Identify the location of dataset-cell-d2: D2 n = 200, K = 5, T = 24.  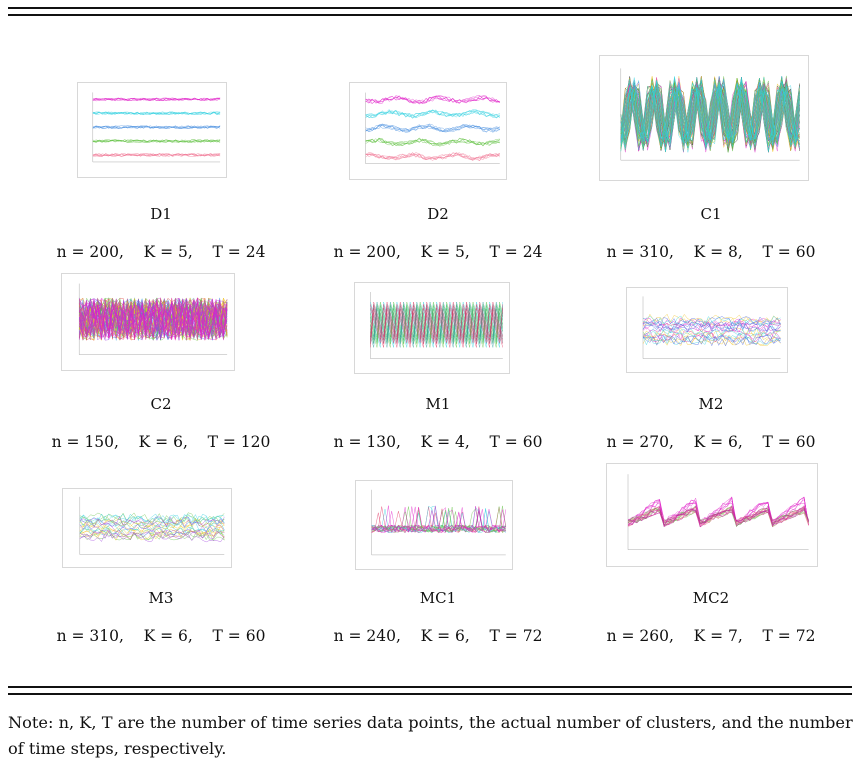
(438, 135).